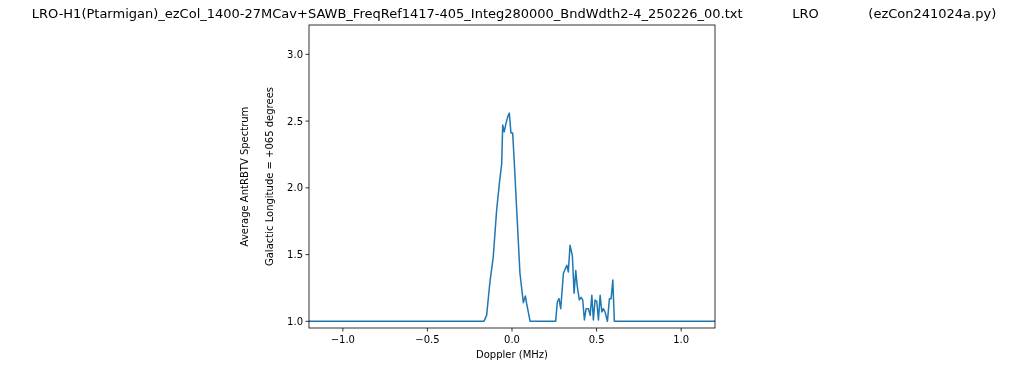 This screenshot has height=372, width=1024. I want to click on x-tick-label: 1.0, so click(681, 339).